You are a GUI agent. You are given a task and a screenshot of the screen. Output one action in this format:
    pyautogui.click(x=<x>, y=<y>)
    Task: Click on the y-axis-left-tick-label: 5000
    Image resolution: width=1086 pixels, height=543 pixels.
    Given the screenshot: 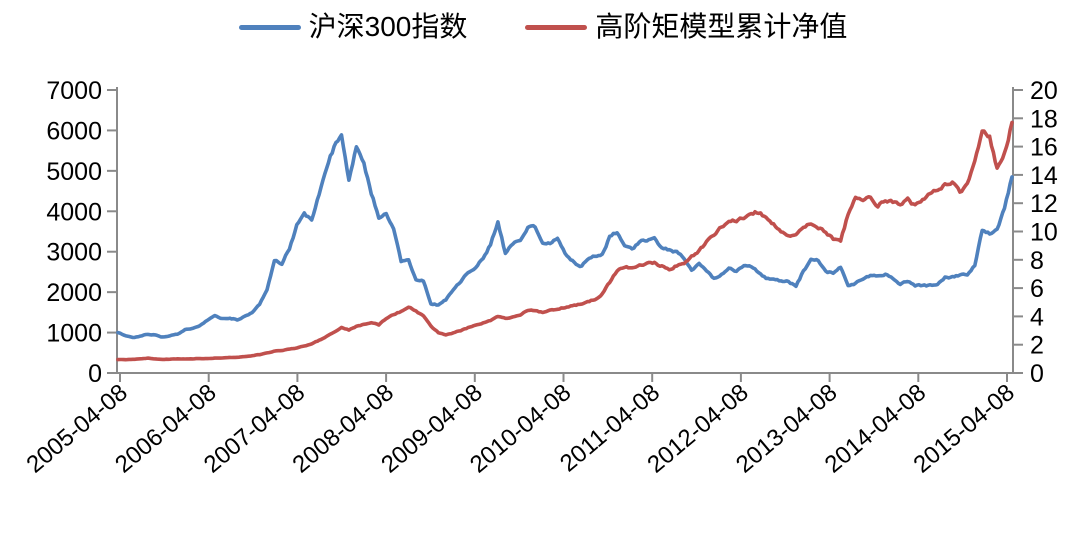 What is the action you would take?
    pyautogui.click(x=74, y=172)
    